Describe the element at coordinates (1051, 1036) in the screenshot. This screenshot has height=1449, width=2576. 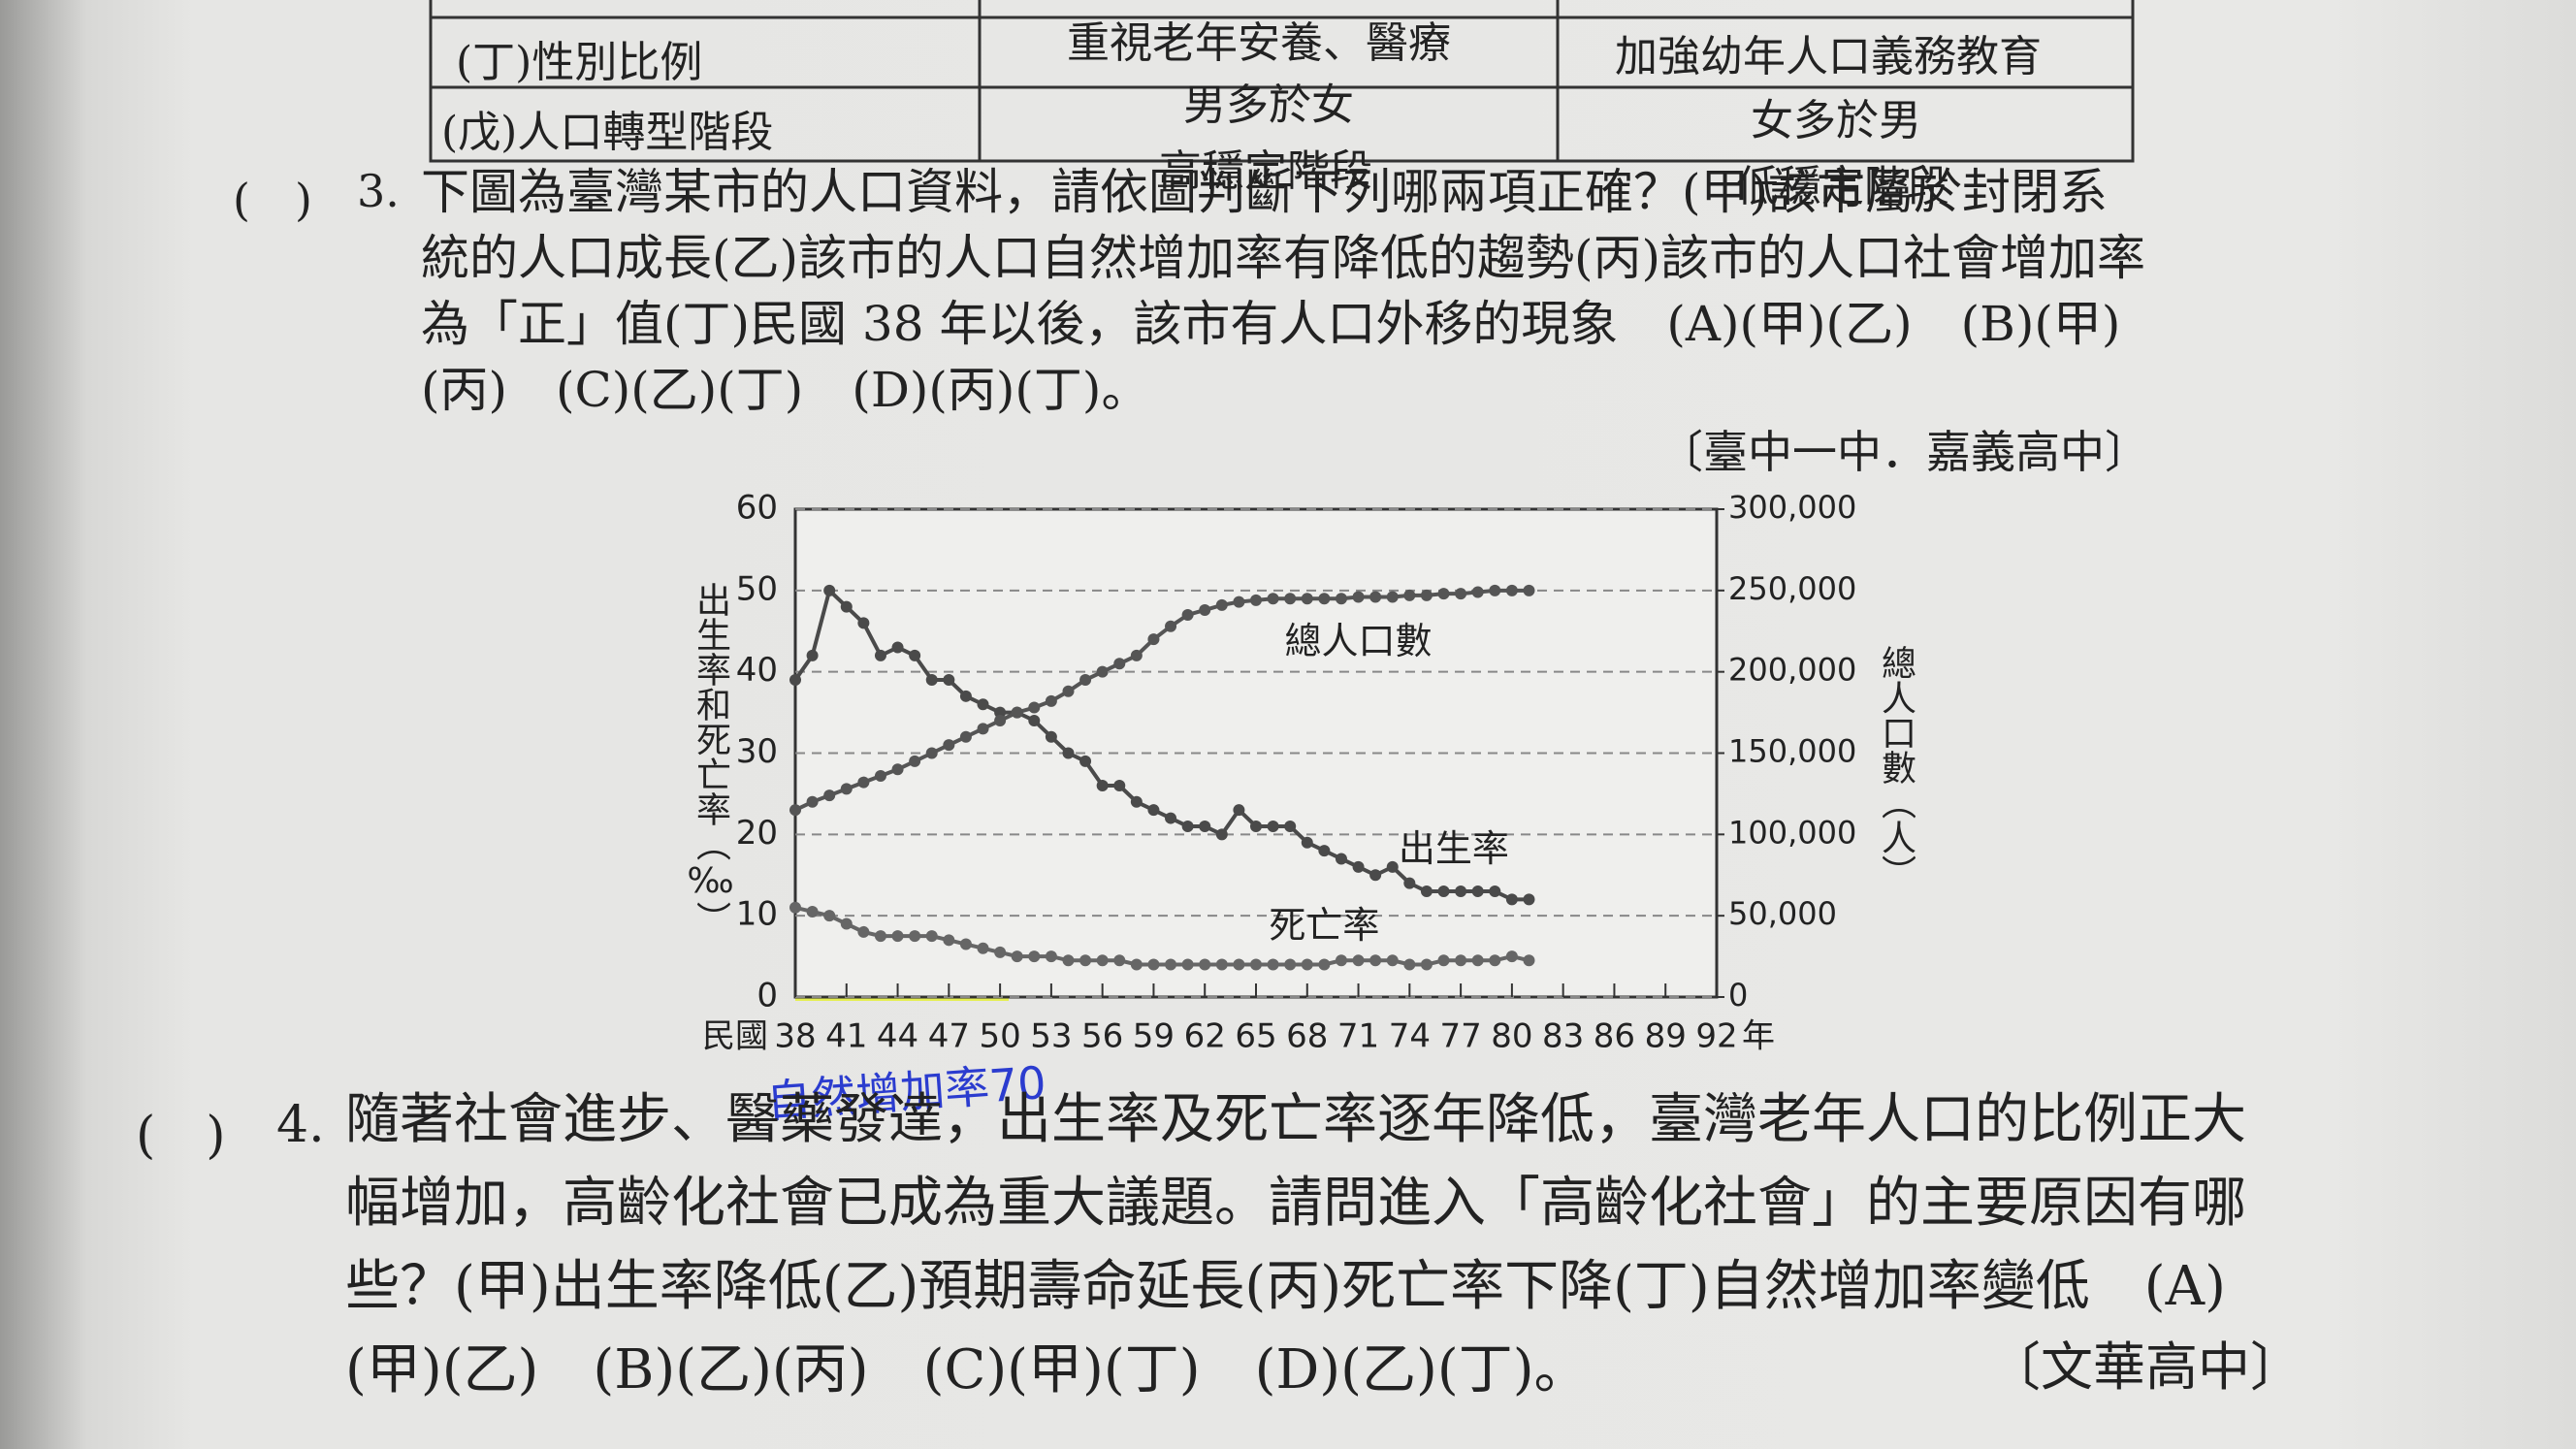
I see `x-tick-label: 53` at that location.